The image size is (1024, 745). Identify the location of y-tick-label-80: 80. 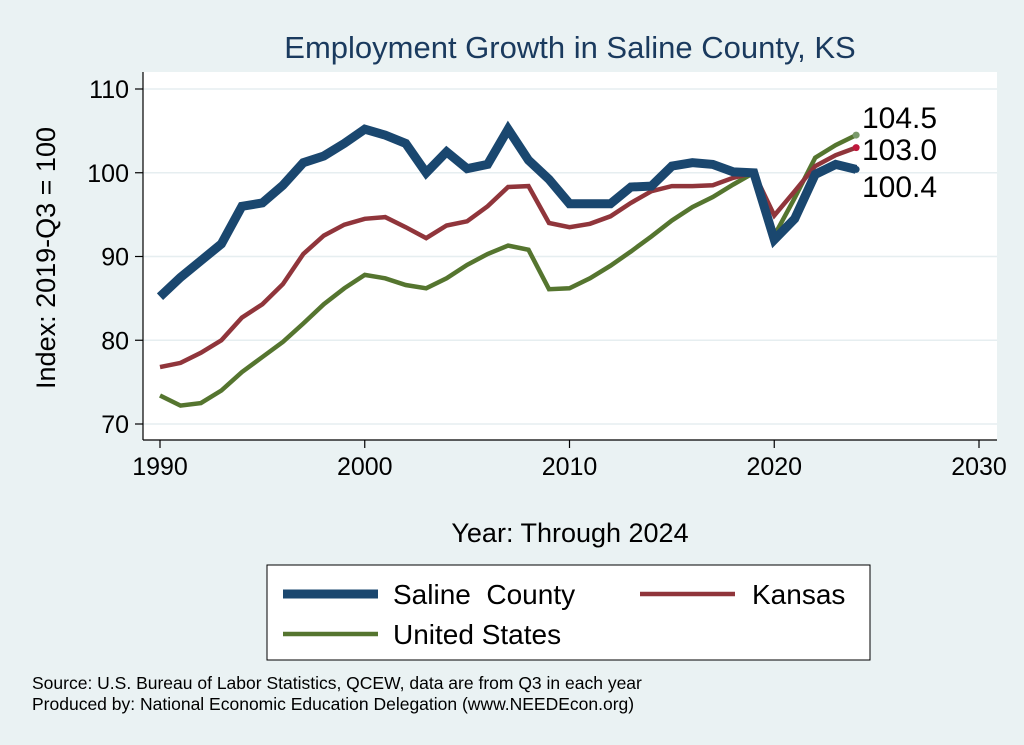
(115, 341).